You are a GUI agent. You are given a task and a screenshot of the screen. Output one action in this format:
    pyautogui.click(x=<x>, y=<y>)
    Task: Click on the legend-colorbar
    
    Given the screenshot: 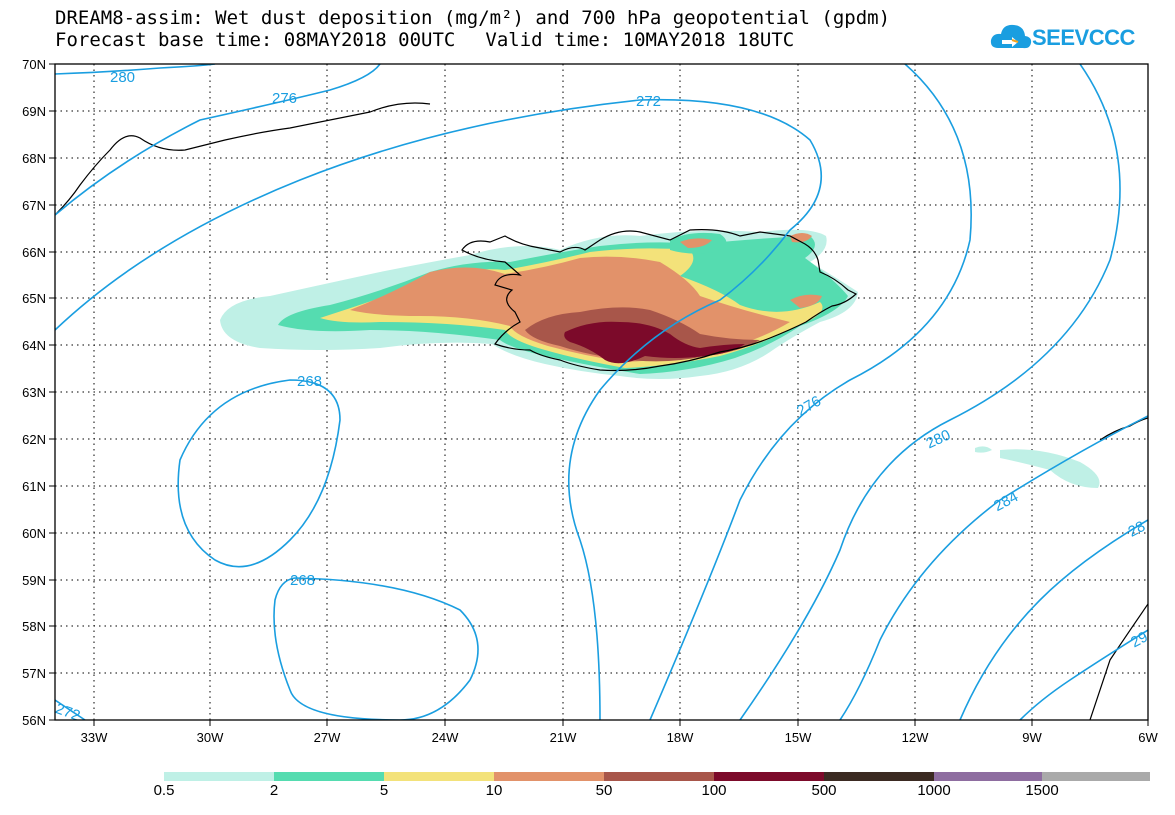 What is the action you would take?
    pyautogui.click(x=657, y=776)
    